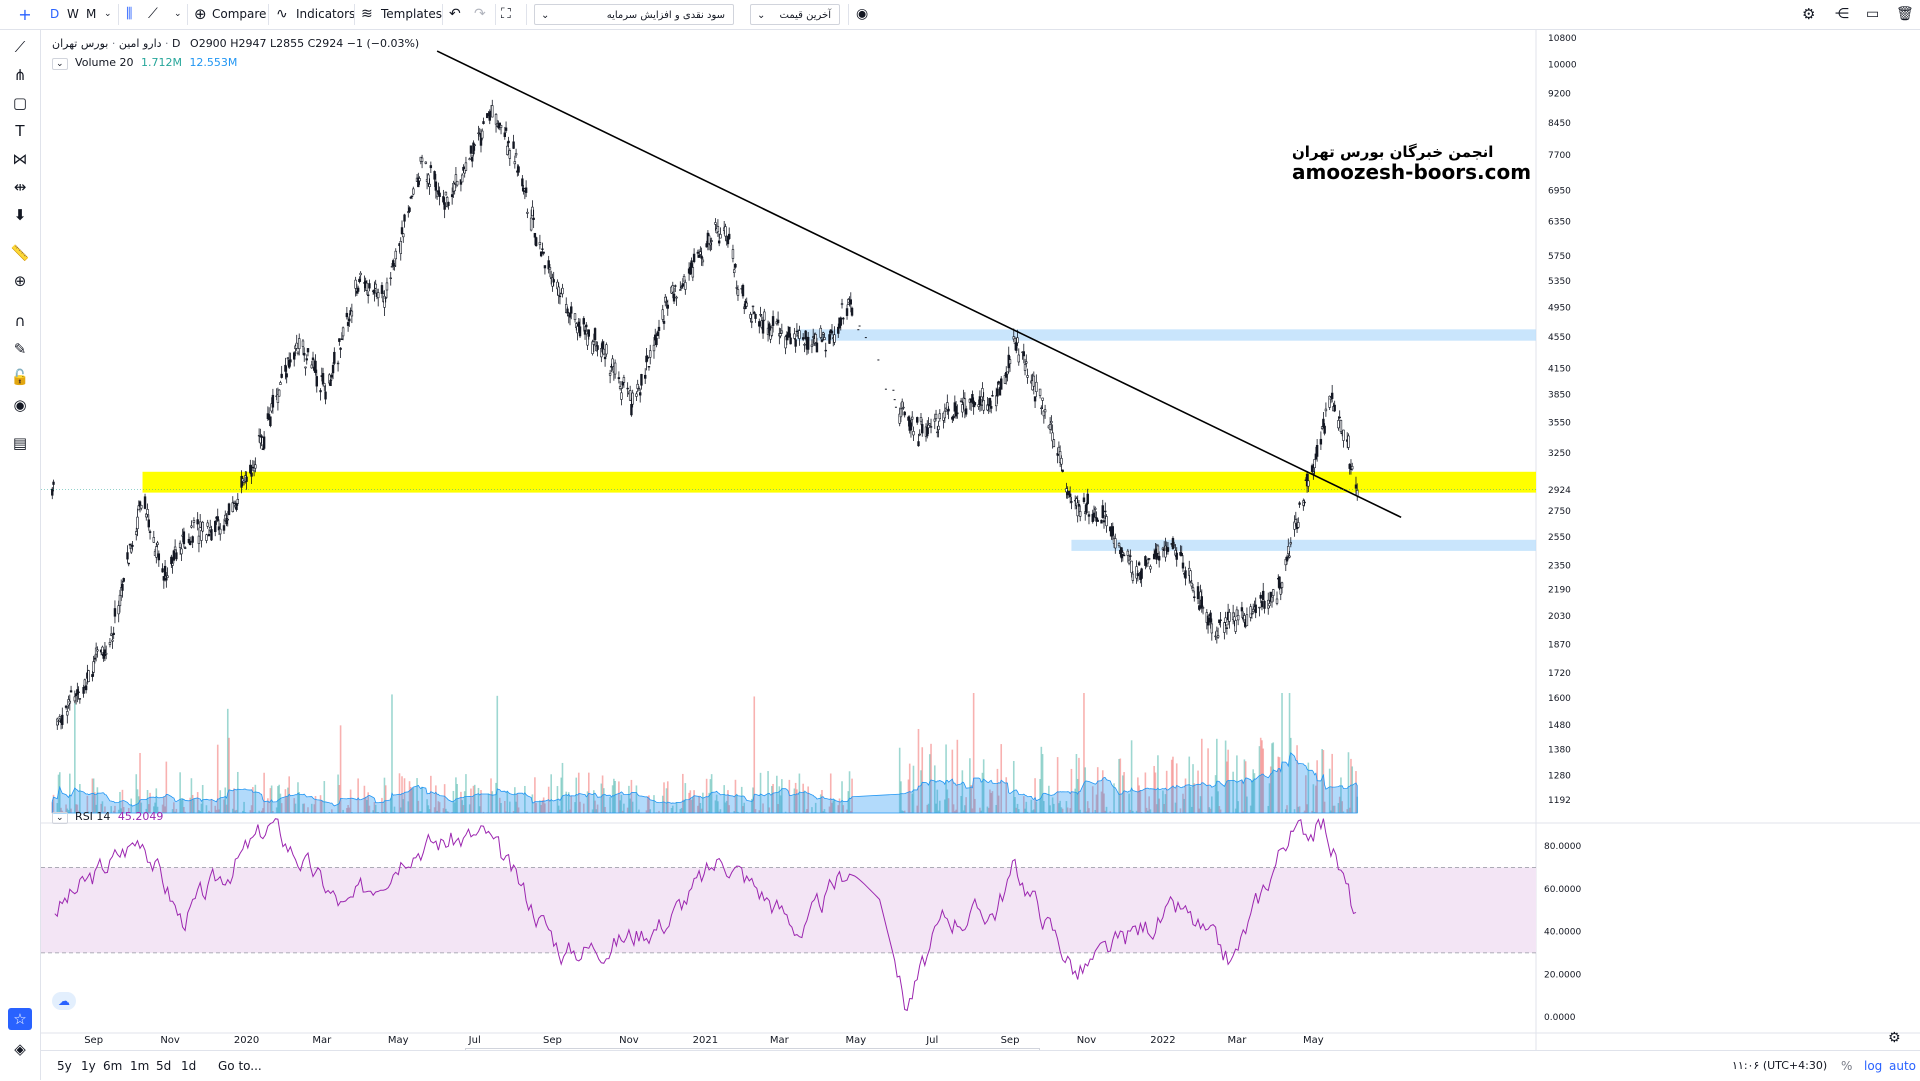 The height and width of the screenshot is (1081, 1920). I want to click on text-tool-icon: T, so click(20, 131).